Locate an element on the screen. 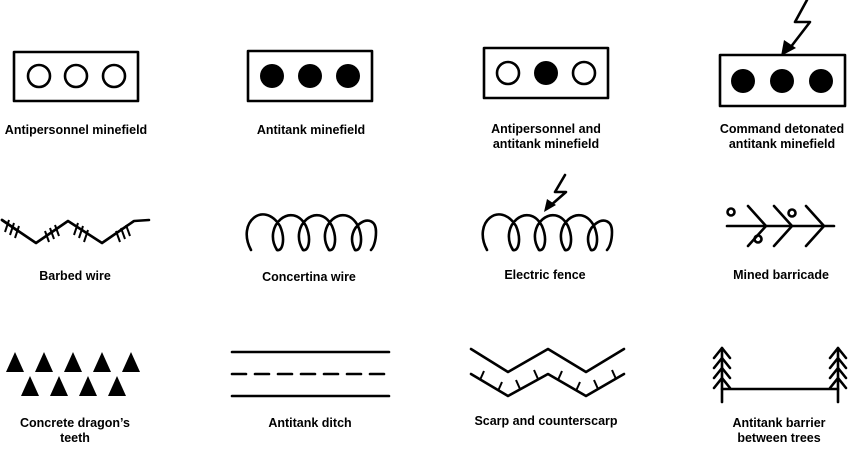  label-mixed-minefield-line2: antitank minefield is located at coordinates (546, 144).